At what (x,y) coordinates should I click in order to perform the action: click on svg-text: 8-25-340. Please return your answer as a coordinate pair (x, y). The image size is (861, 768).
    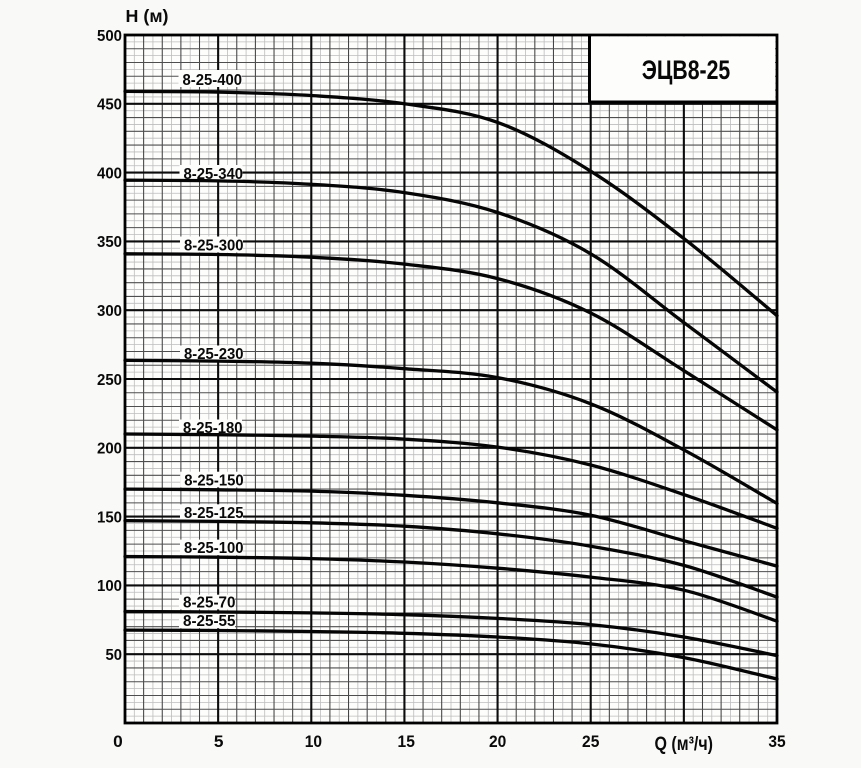
    Looking at the image, I should click on (214, 174).